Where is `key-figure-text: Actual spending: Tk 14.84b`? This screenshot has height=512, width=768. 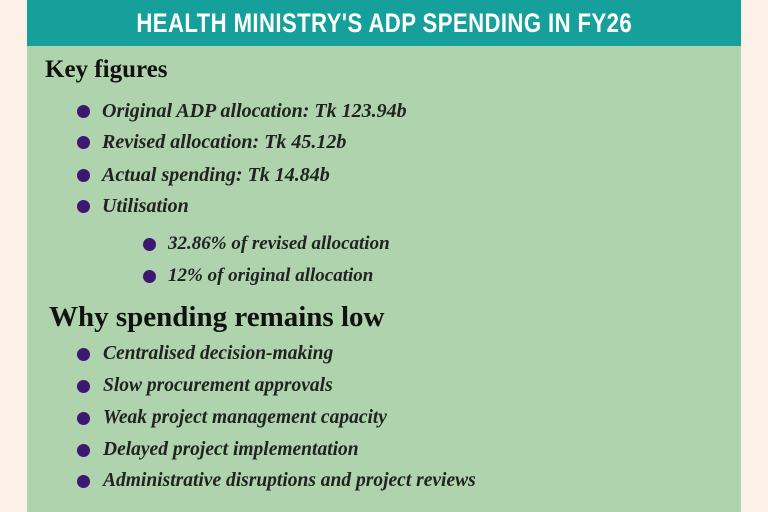 key-figure-text: Actual spending: Tk 14.84b is located at coordinates (216, 175).